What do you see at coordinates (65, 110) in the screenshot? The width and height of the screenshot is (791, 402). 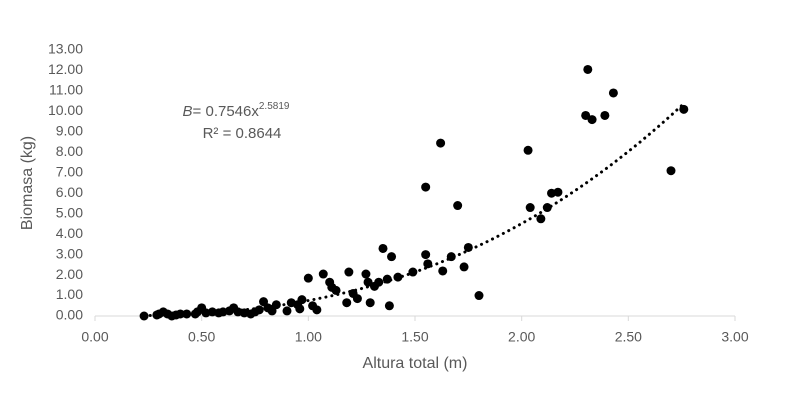 I see `y-tick-label: 10.00` at bounding box center [65, 110].